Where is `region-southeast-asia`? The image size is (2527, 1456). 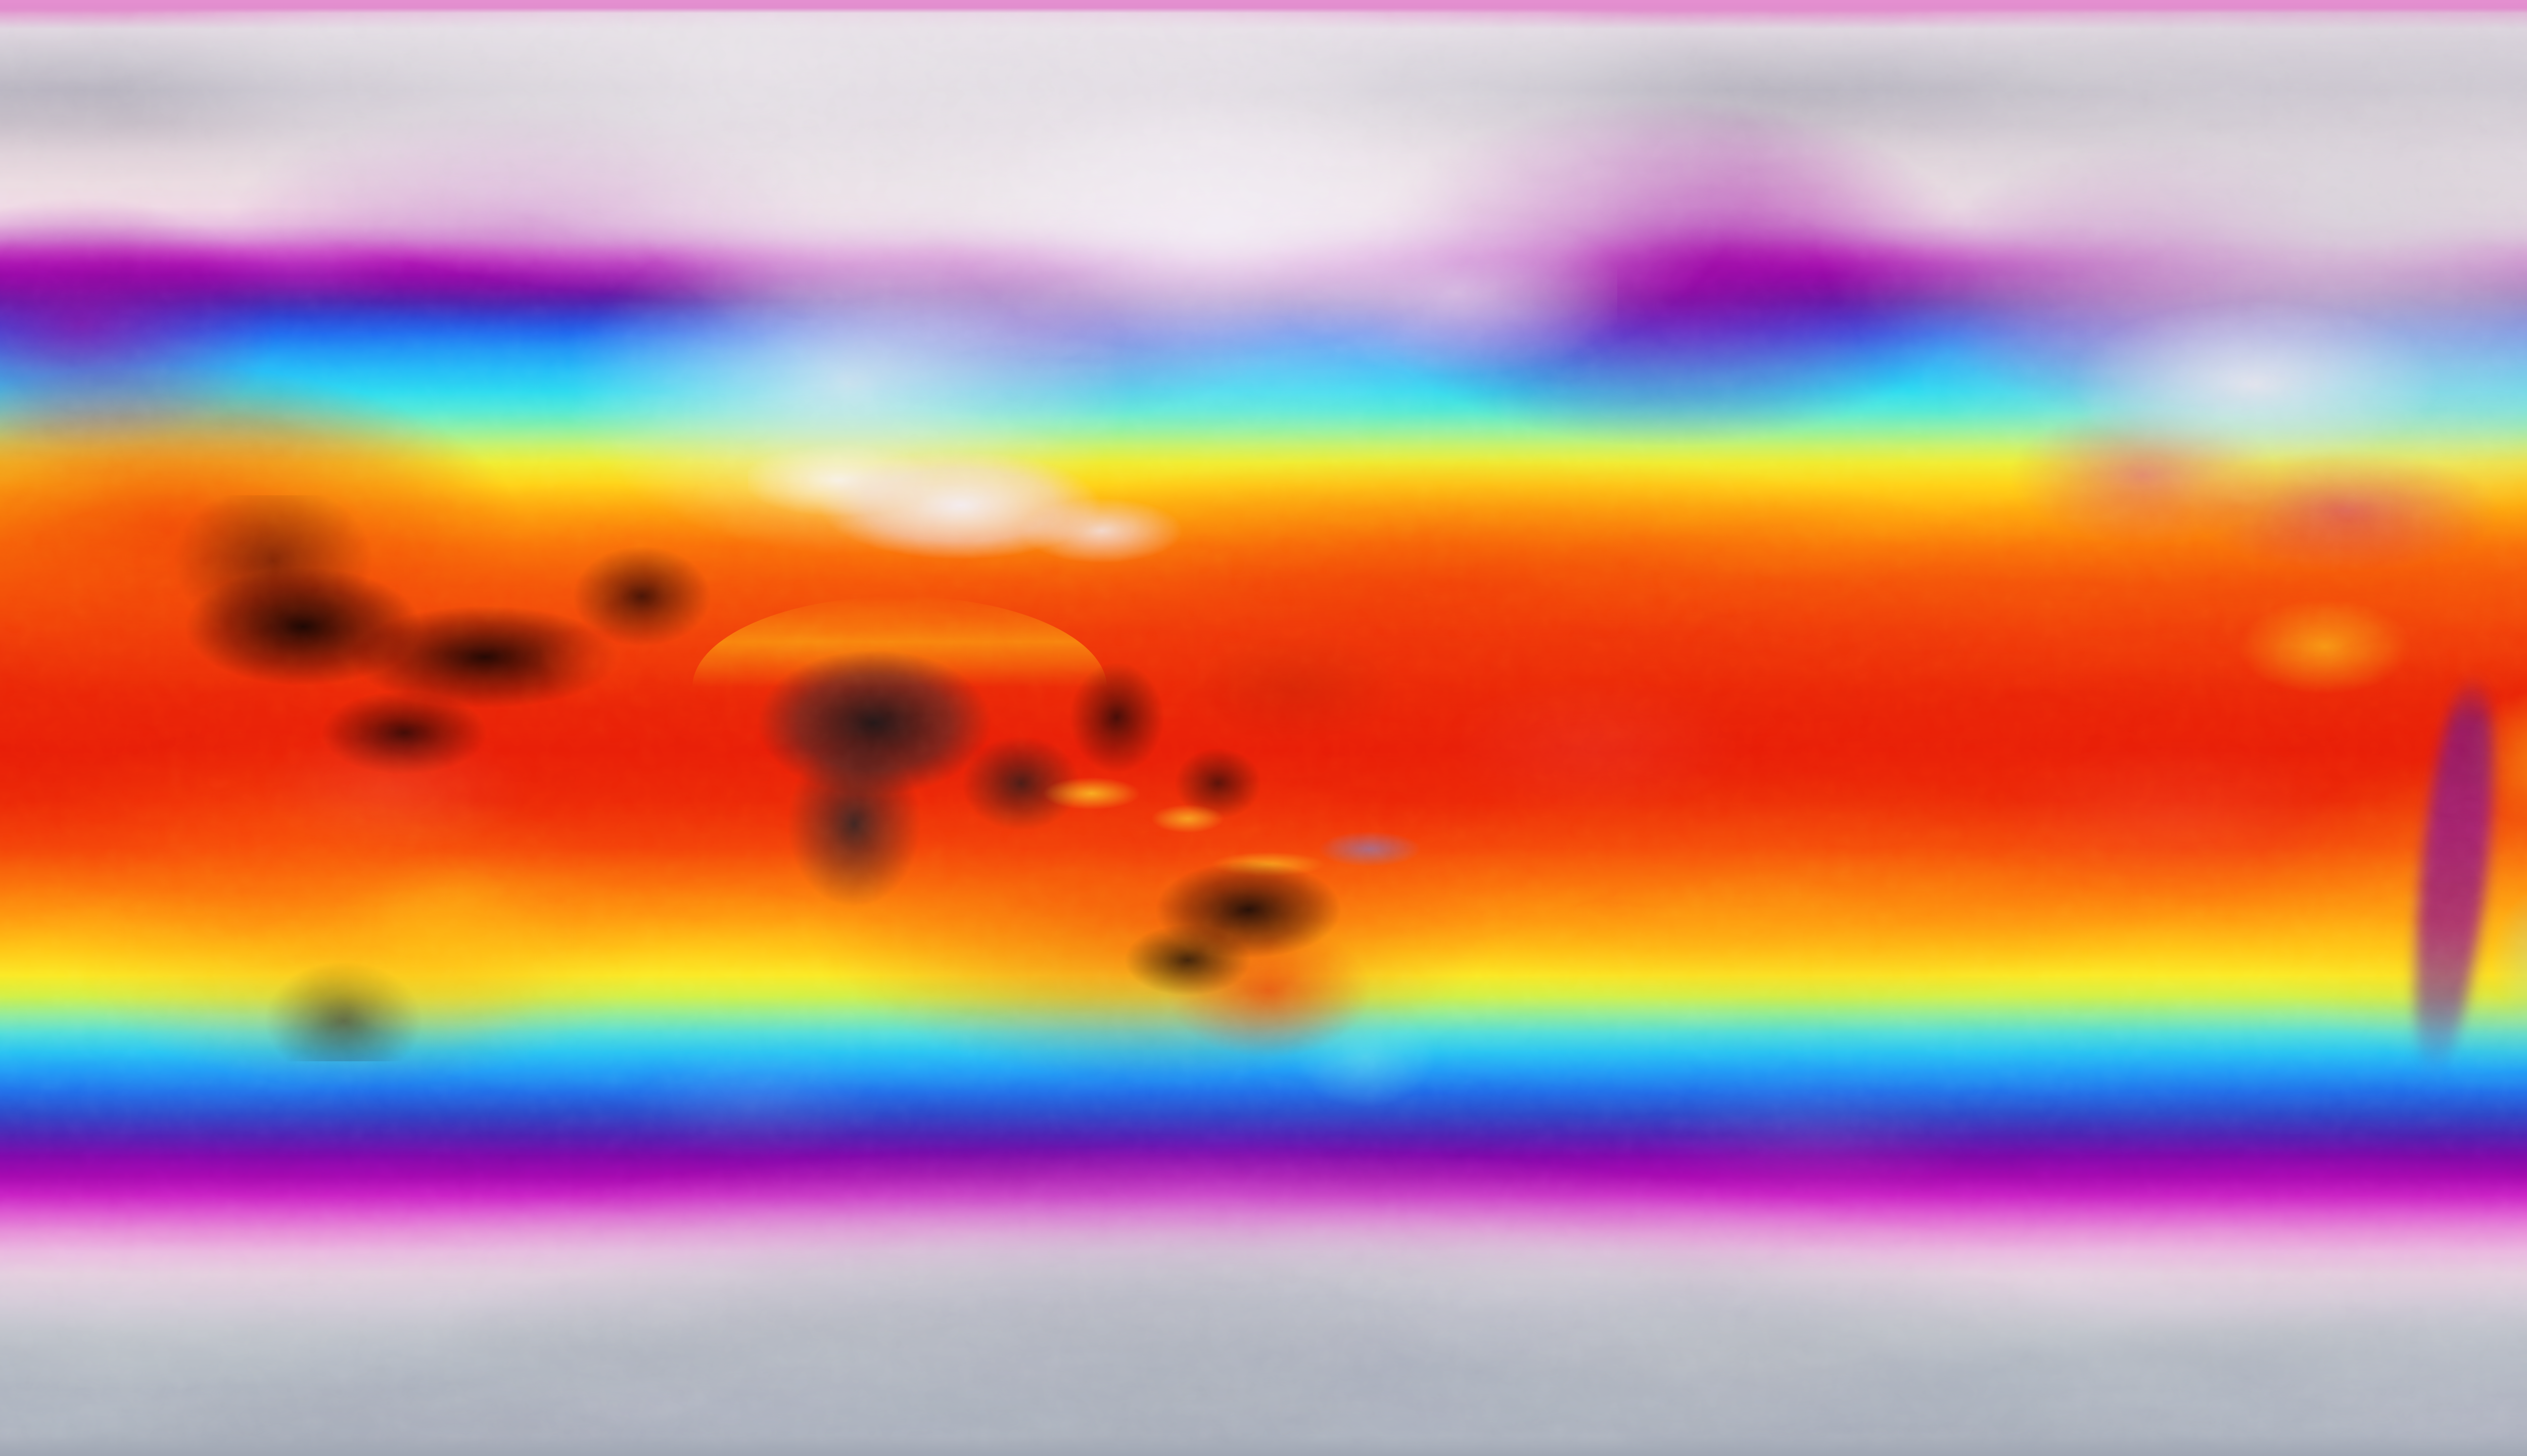
region-southeast-asia is located at coordinates (1162, 763).